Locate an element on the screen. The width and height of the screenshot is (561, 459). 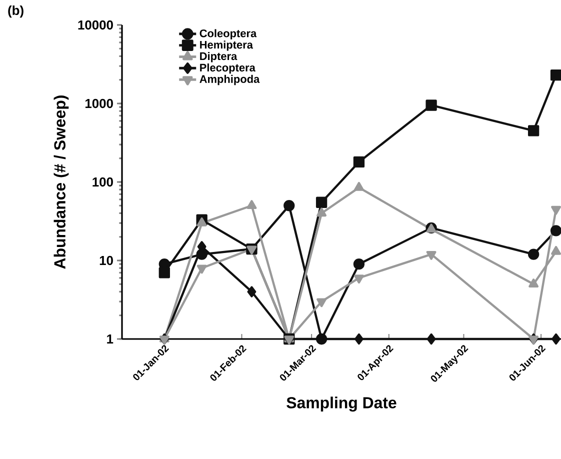
y-tick-label: 1000 is located at coordinates (99, 103).